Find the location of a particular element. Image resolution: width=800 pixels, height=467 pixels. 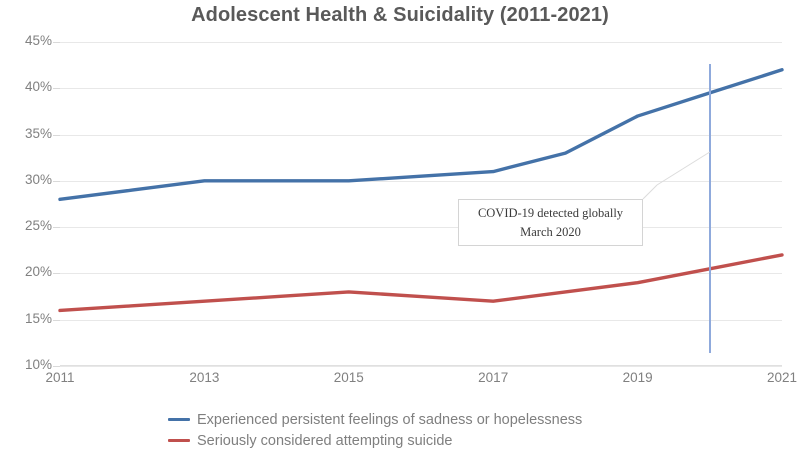

covid-annotation-line1: COVID-19 detected globally is located at coordinates (550, 213).